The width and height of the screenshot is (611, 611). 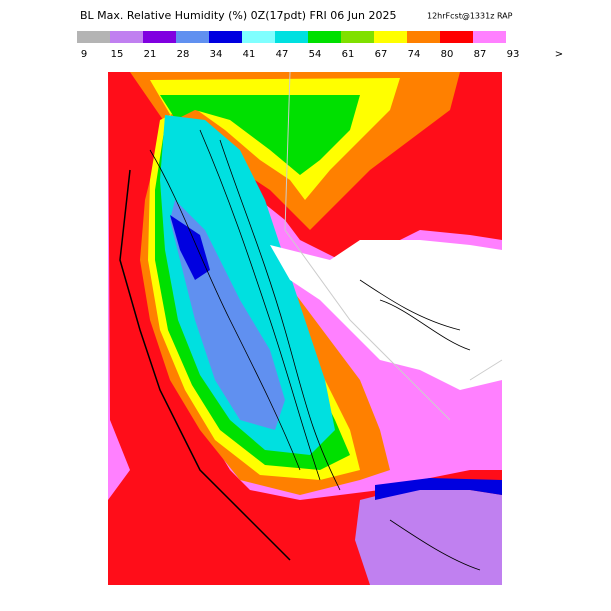 I want to click on colorbar-label: 87, so click(x=480, y=54).